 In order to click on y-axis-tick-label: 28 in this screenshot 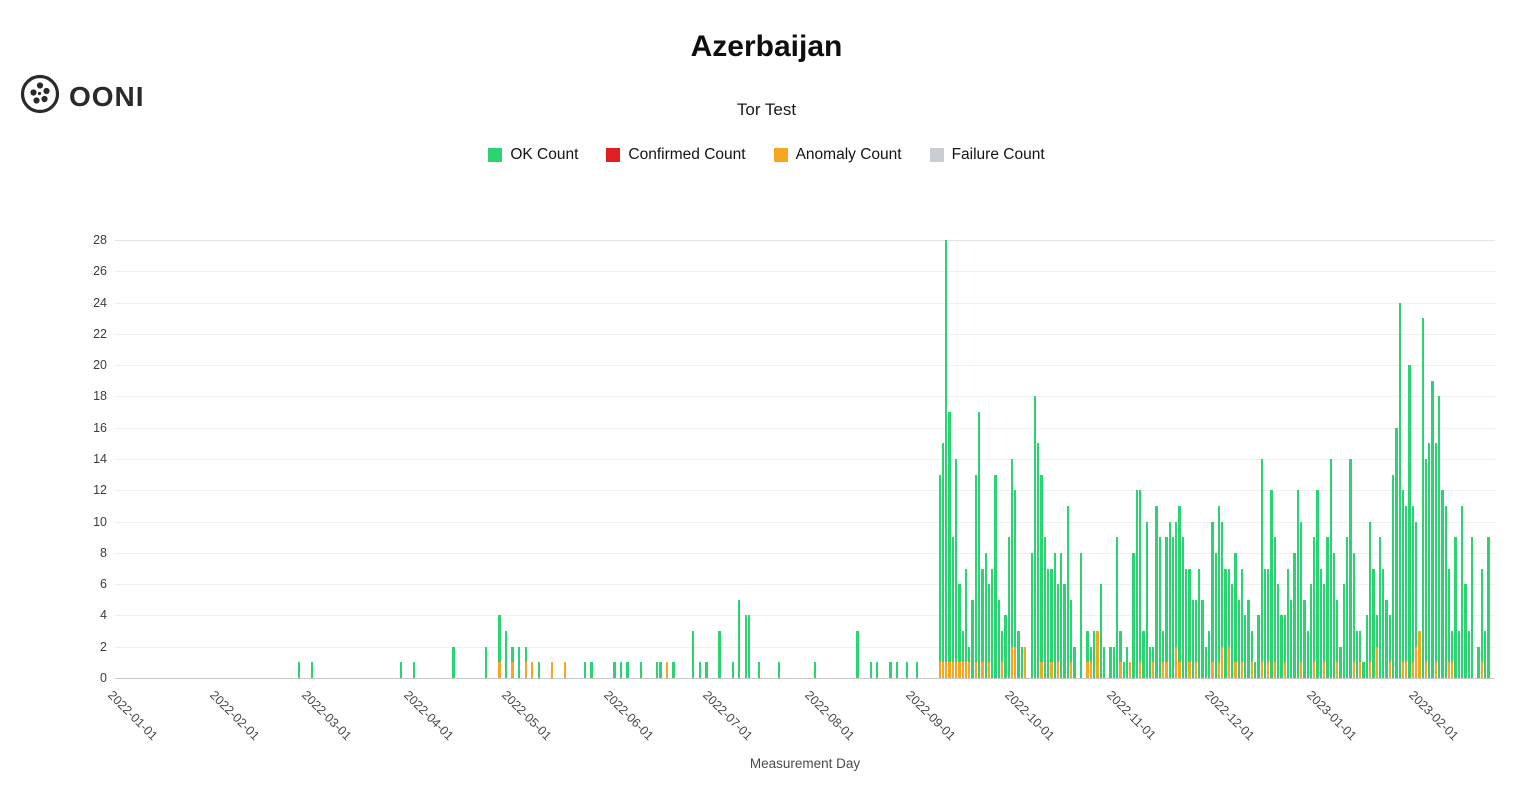, I will do `click(100, 240)`.